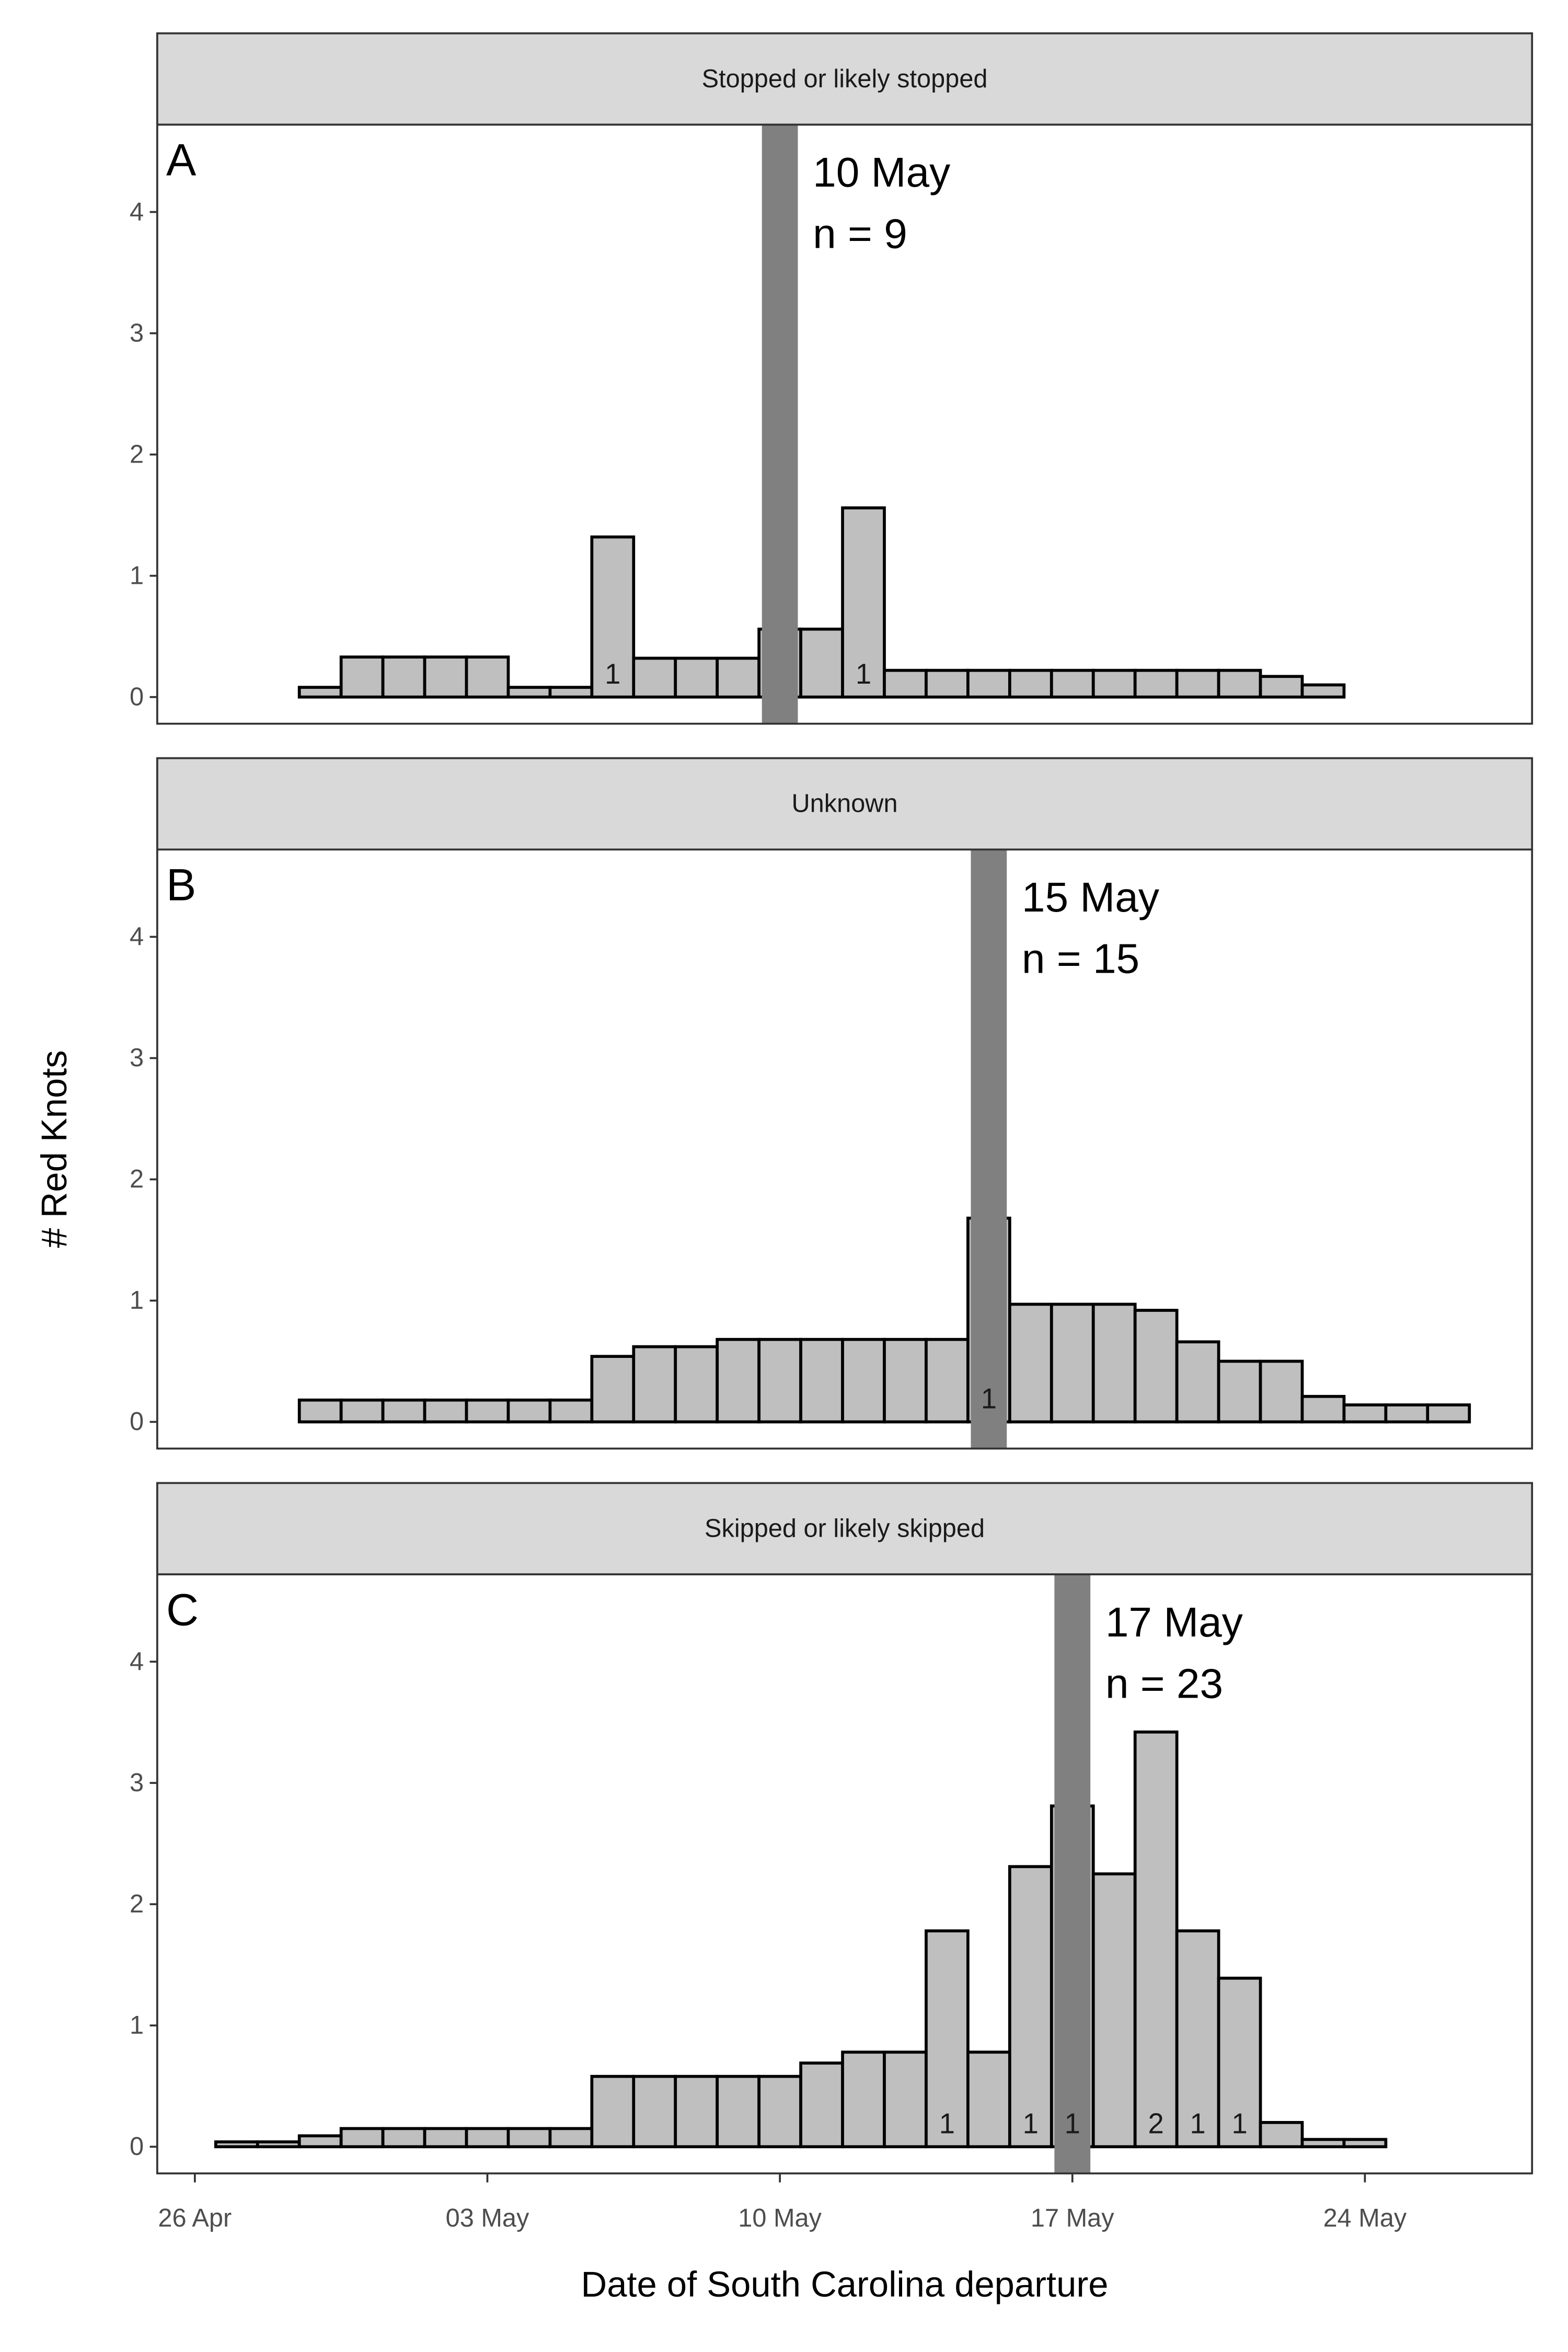  I want to click on x-tick-label: 17 May, so click(1072, 2218).